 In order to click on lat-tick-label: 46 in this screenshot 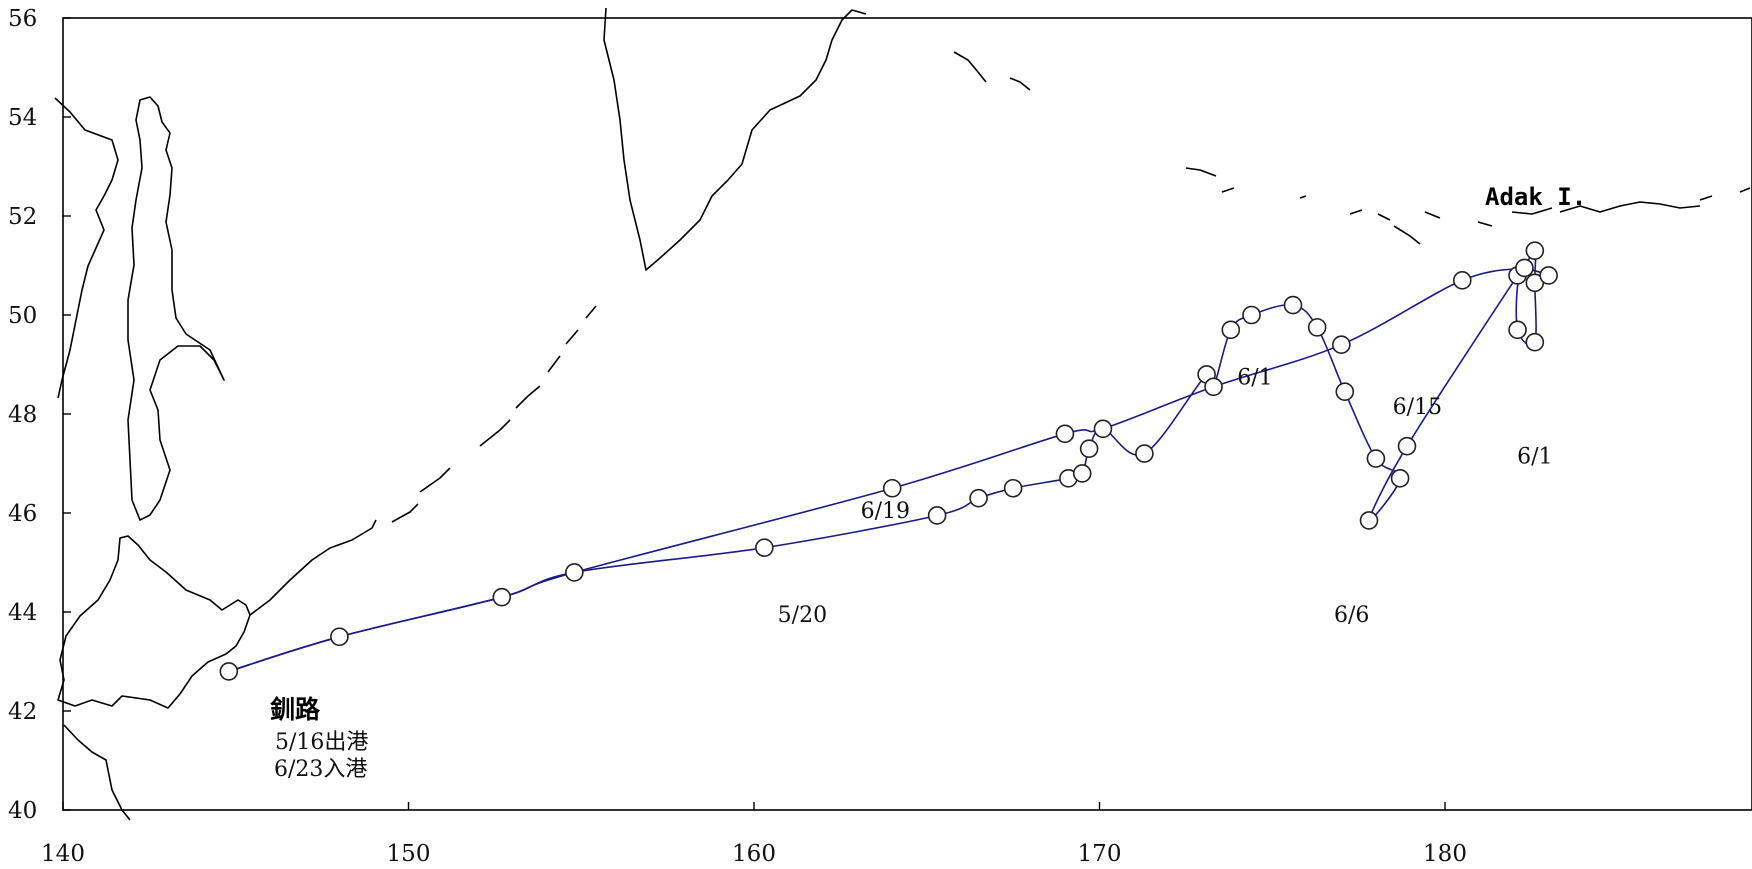, I will do `click(22, 514)`.